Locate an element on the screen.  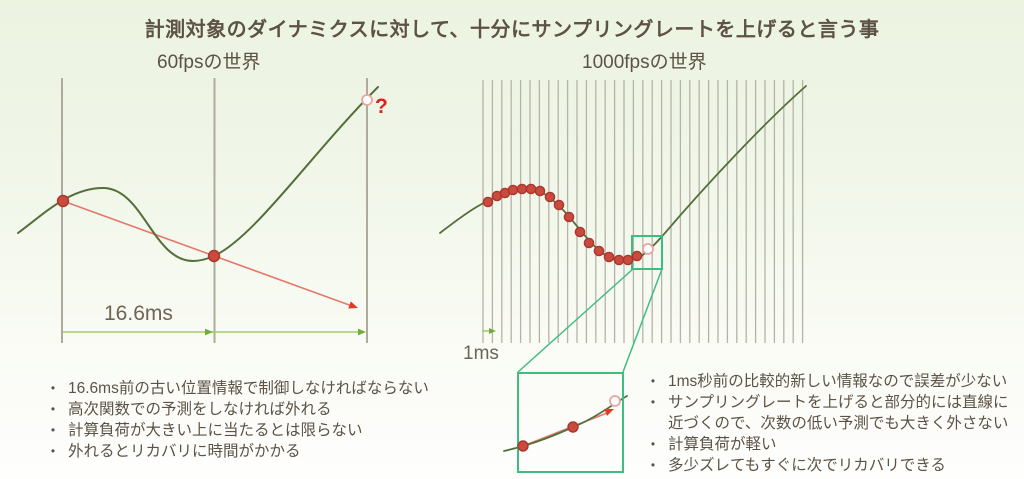
left-prediction-arrowhead is located at coordinates (353, 305).